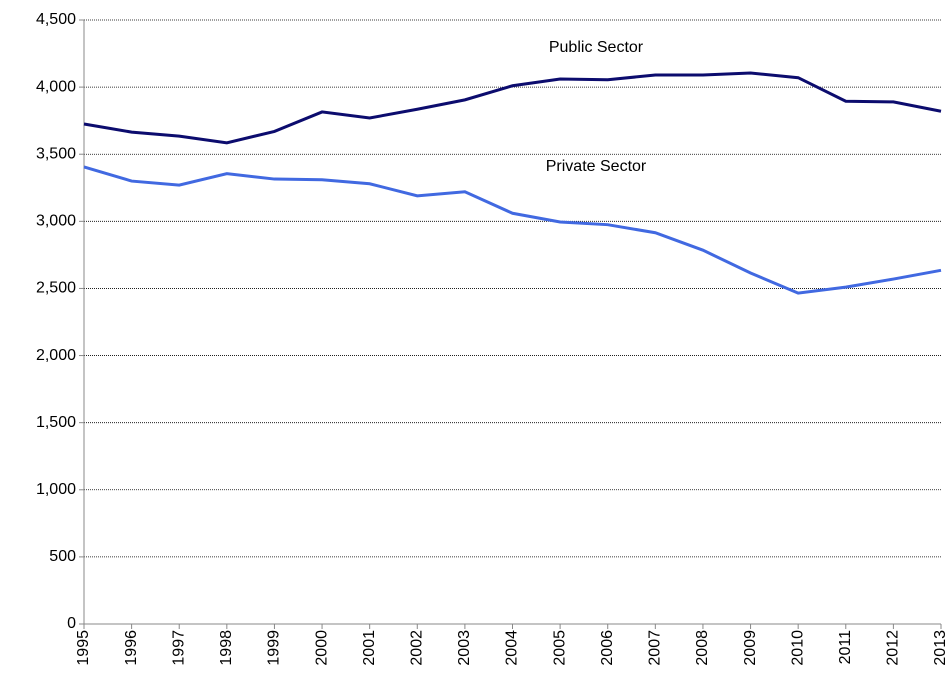 The image size is (951, 682). What do you see at coordinates (178, 648) in the screenshot?
I see `x-tick-label: 1997` at bounding box center [178, 648].